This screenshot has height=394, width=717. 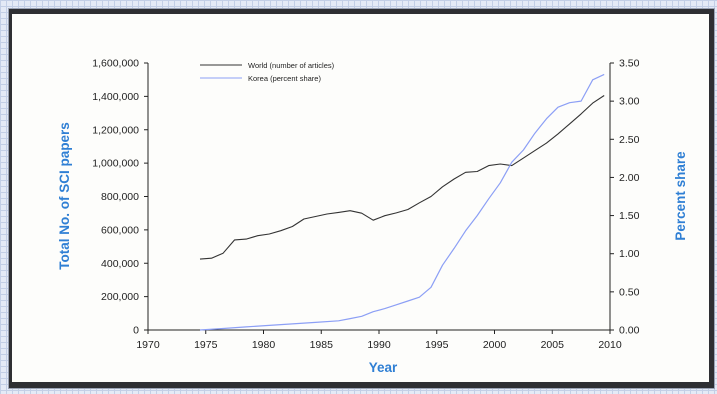 What do you see at coordinates (629, 292) in the screenshot?
I see `y-right-tick-label: 0.50` at bounding box center [629, 292].